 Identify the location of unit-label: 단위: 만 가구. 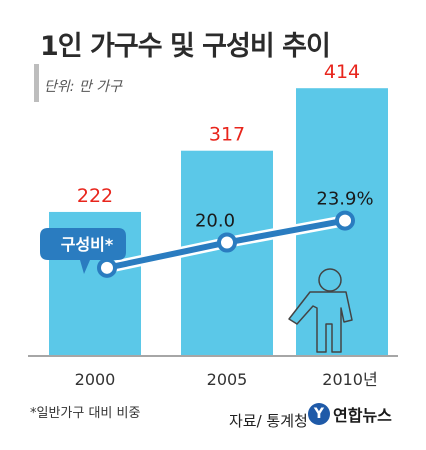
(83, 87).